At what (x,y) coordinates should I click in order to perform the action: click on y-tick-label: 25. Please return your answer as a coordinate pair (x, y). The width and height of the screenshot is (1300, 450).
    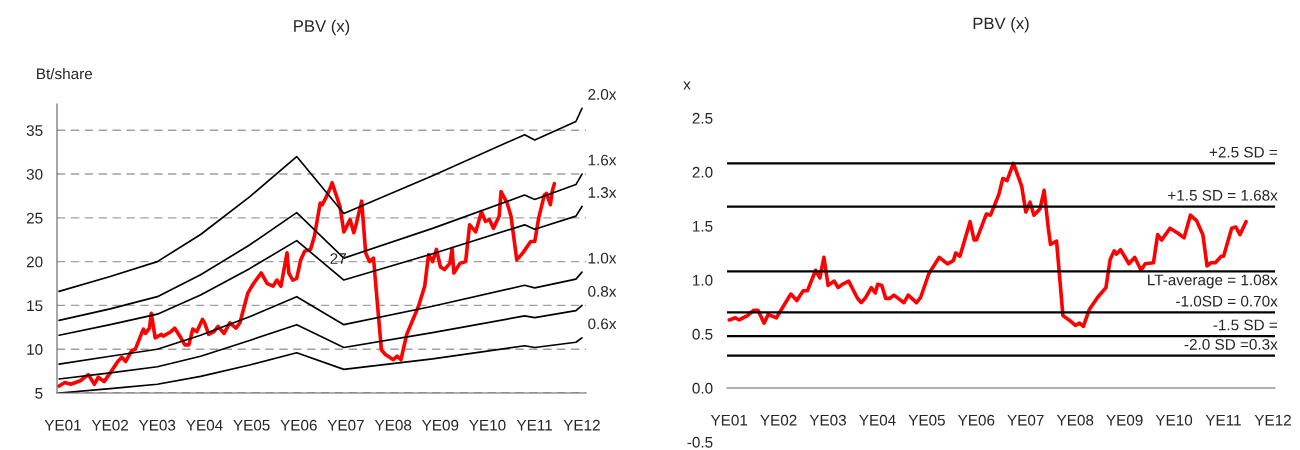
    Looking at the image, I should click on (34, 218).